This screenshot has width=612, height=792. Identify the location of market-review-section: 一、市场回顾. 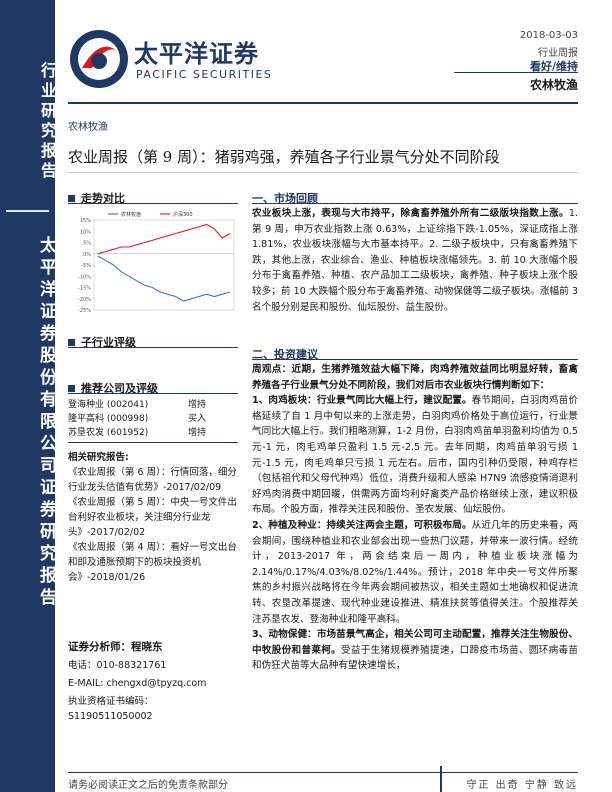
(415, 198).